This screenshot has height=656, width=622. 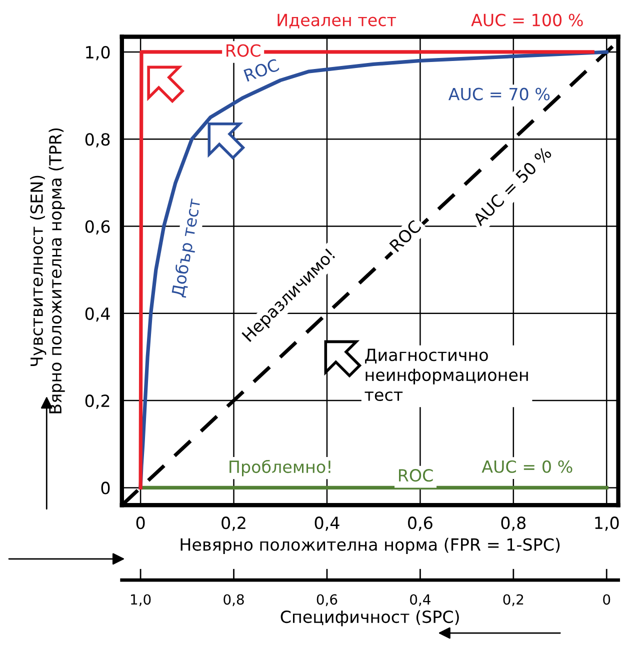 What do you see at coordinates (420, 523) in the screenshot?
I see `x-tick-label: 0,6` at bounding box center [420, 523].